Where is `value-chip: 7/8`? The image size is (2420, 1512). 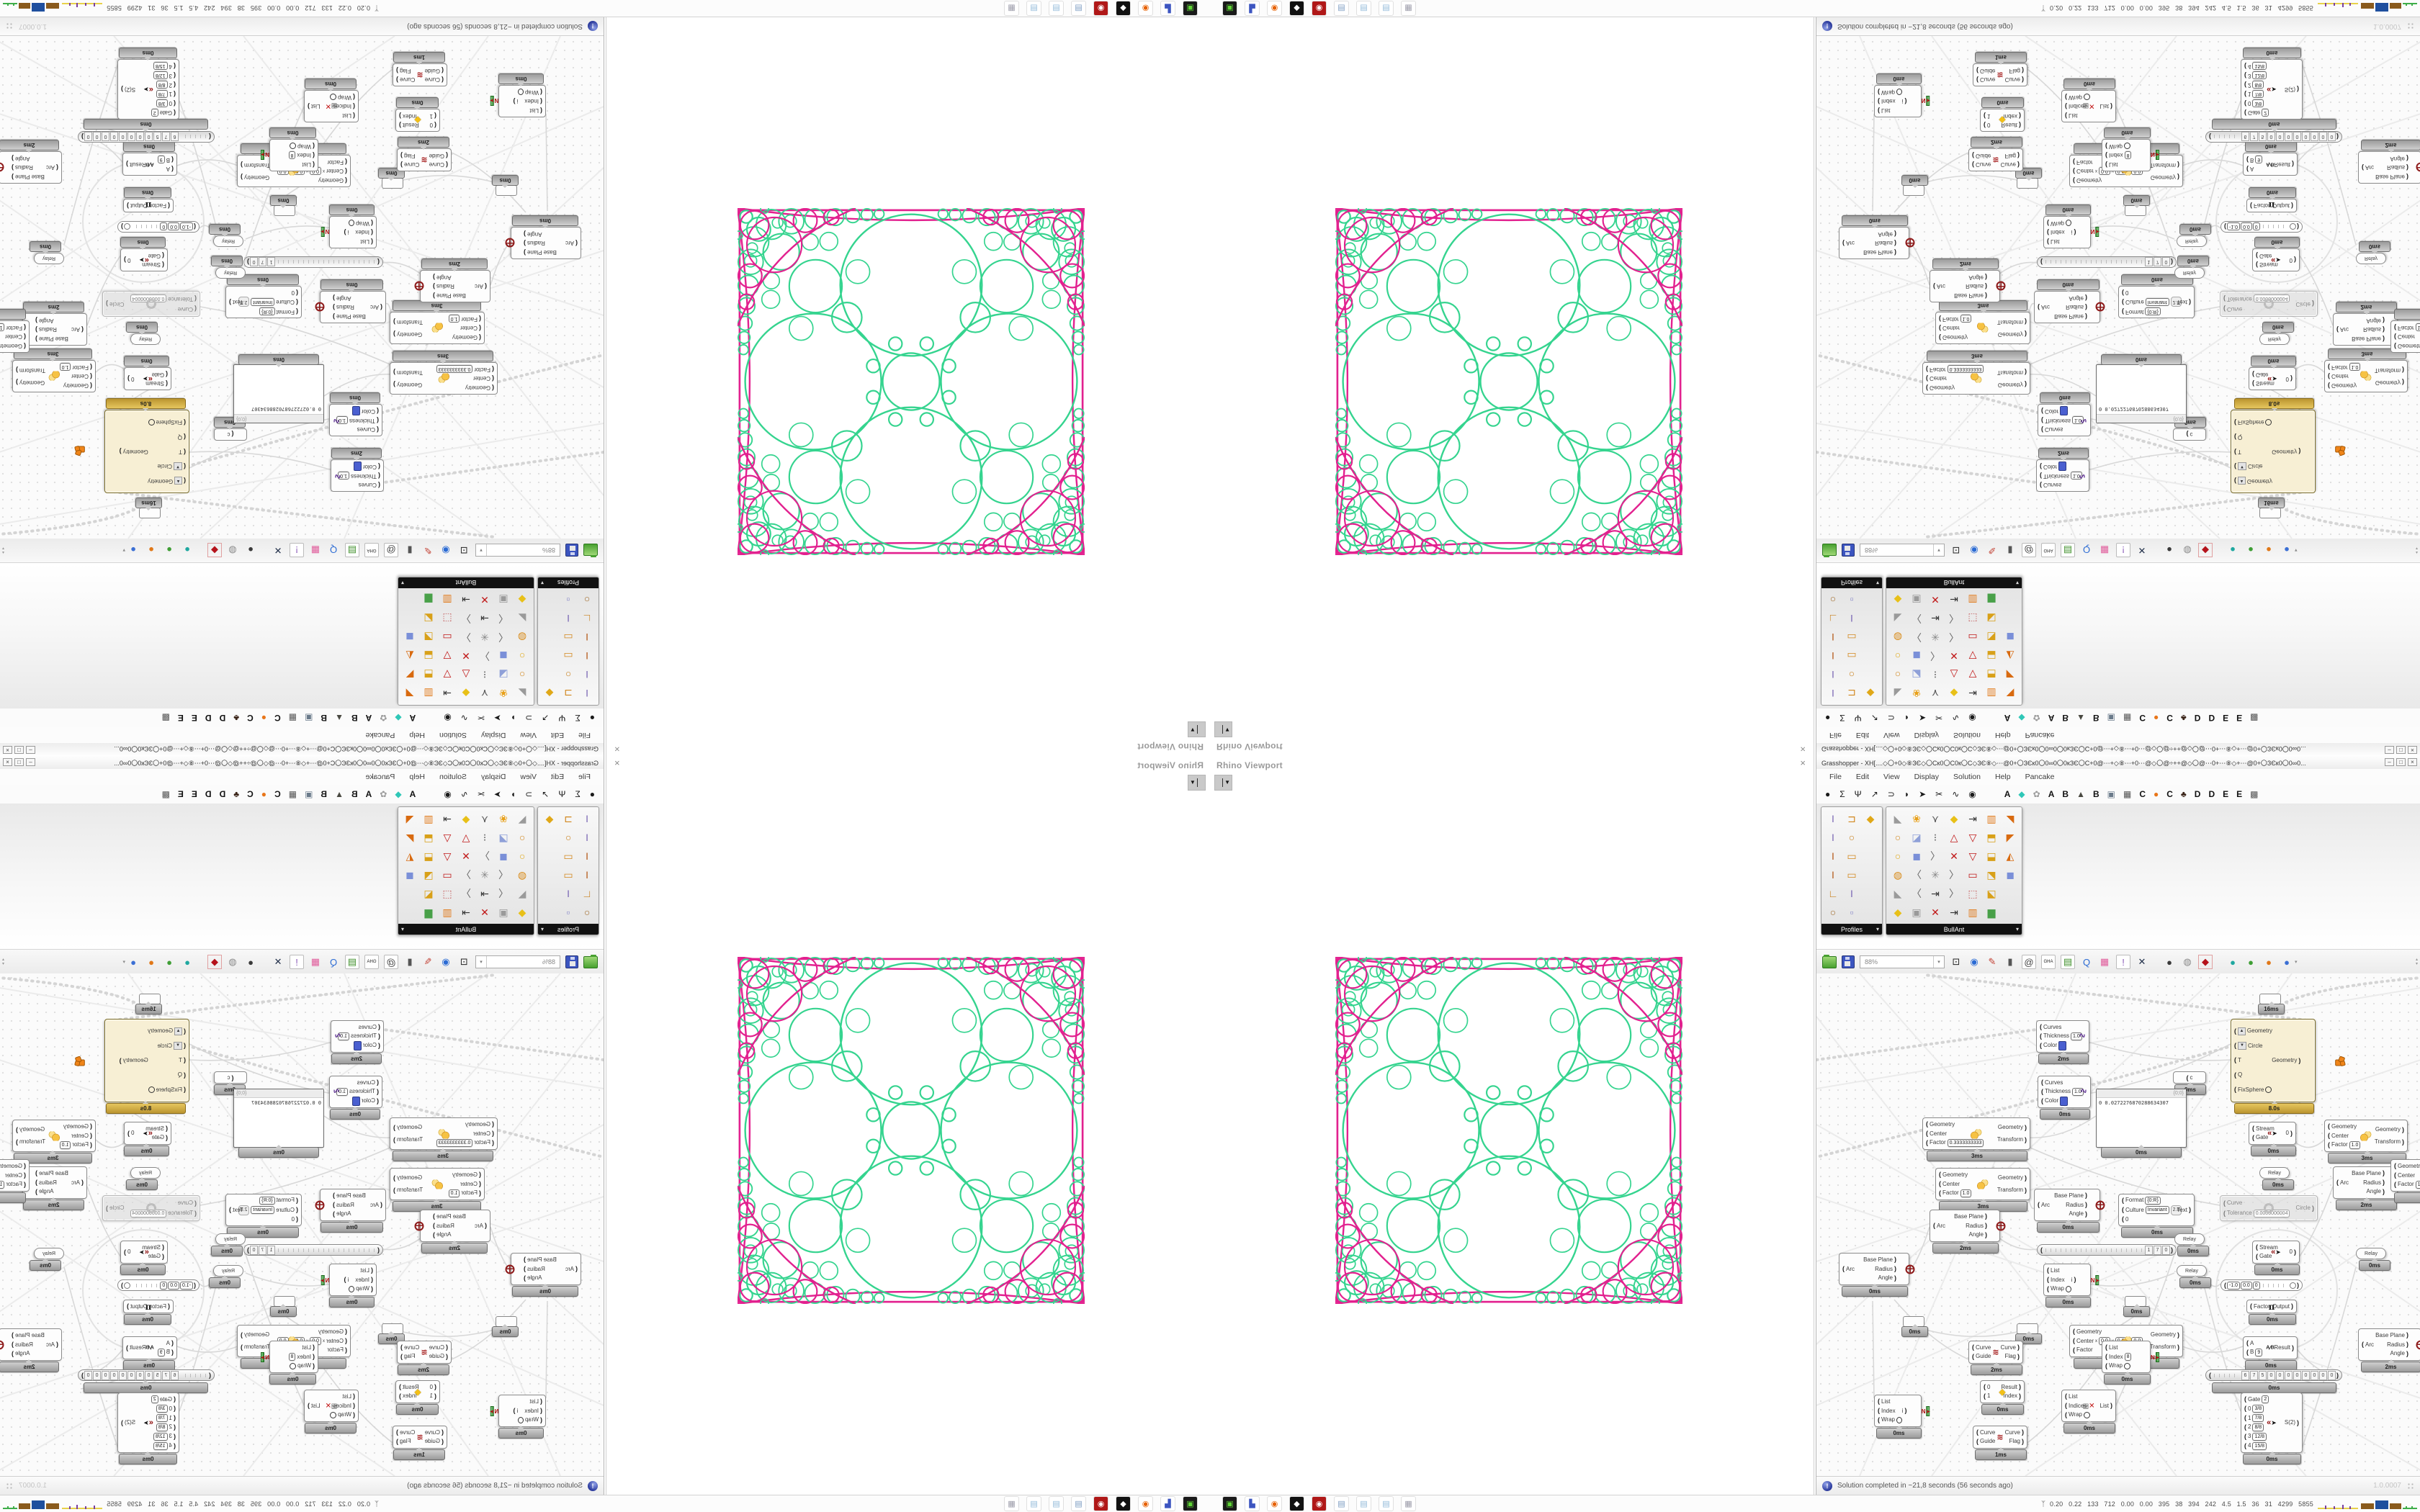
value-chip: 7/8 is located at coordinates (2258, 1418).